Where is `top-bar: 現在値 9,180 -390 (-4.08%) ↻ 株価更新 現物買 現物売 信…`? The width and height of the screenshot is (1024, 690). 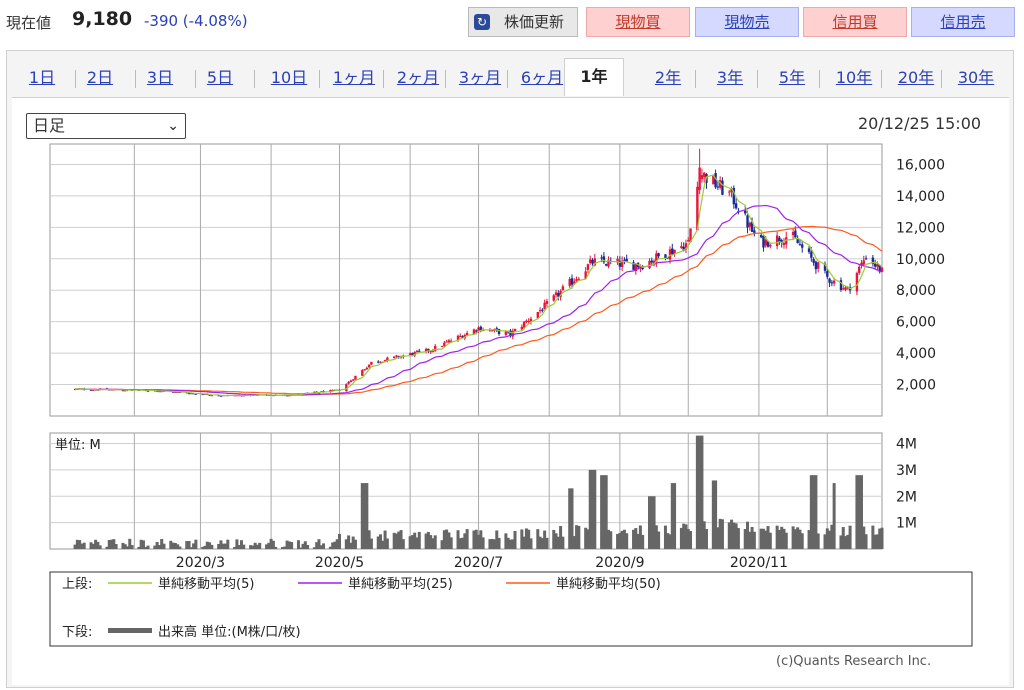 top-bar: 現在値 9,180 -390 (-4.08%) ↻ 株価更新 現物買 現物売 信… is located at coordinates (512, 22).